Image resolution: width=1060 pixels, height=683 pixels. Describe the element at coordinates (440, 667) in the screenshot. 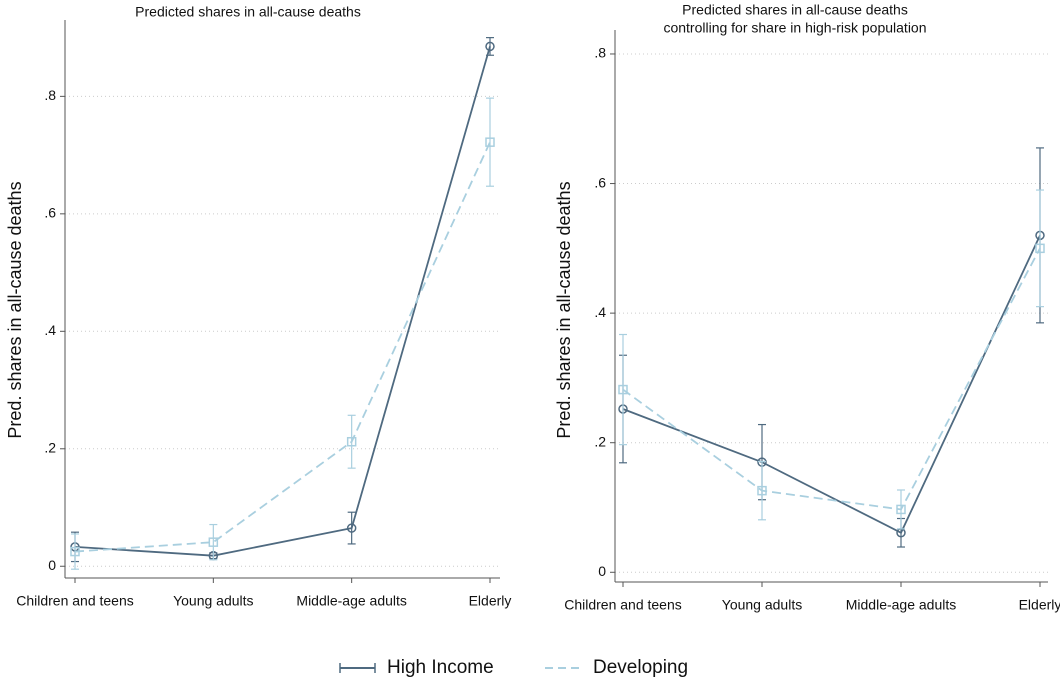

I see `legend-label: High Income` at that location.